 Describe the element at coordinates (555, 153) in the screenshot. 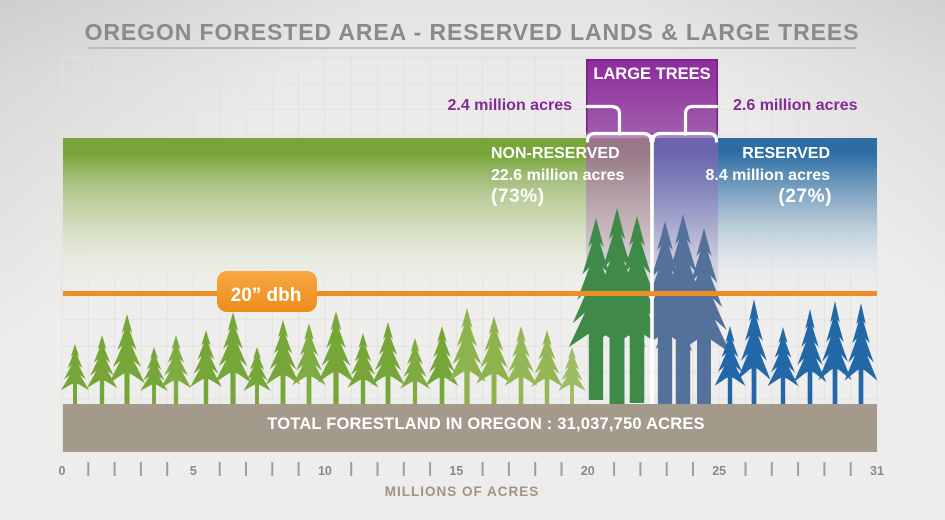

I see `svg-text: NON-RESERVED` at that location.